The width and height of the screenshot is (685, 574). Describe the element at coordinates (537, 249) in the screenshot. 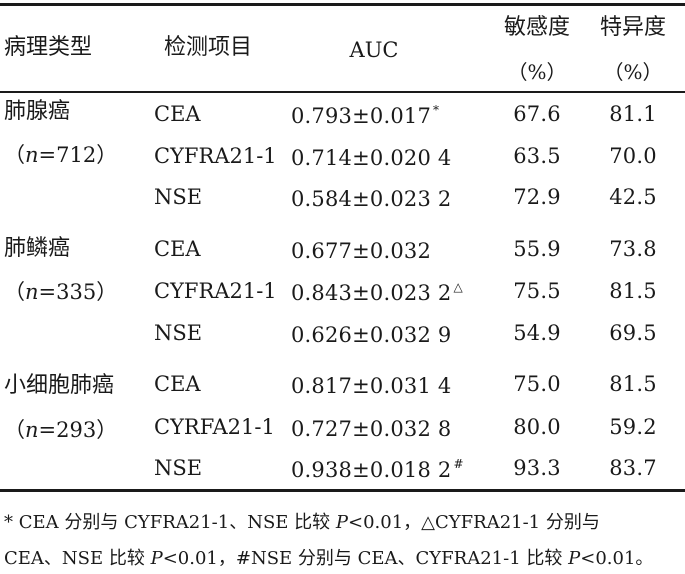

I see `row-sensitivity: 55.9` at that location.